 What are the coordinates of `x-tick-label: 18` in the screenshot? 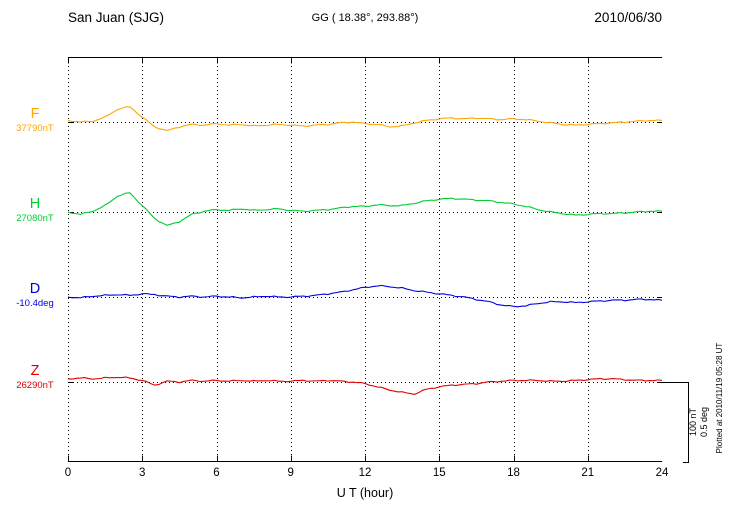 It's located at (513, 473).